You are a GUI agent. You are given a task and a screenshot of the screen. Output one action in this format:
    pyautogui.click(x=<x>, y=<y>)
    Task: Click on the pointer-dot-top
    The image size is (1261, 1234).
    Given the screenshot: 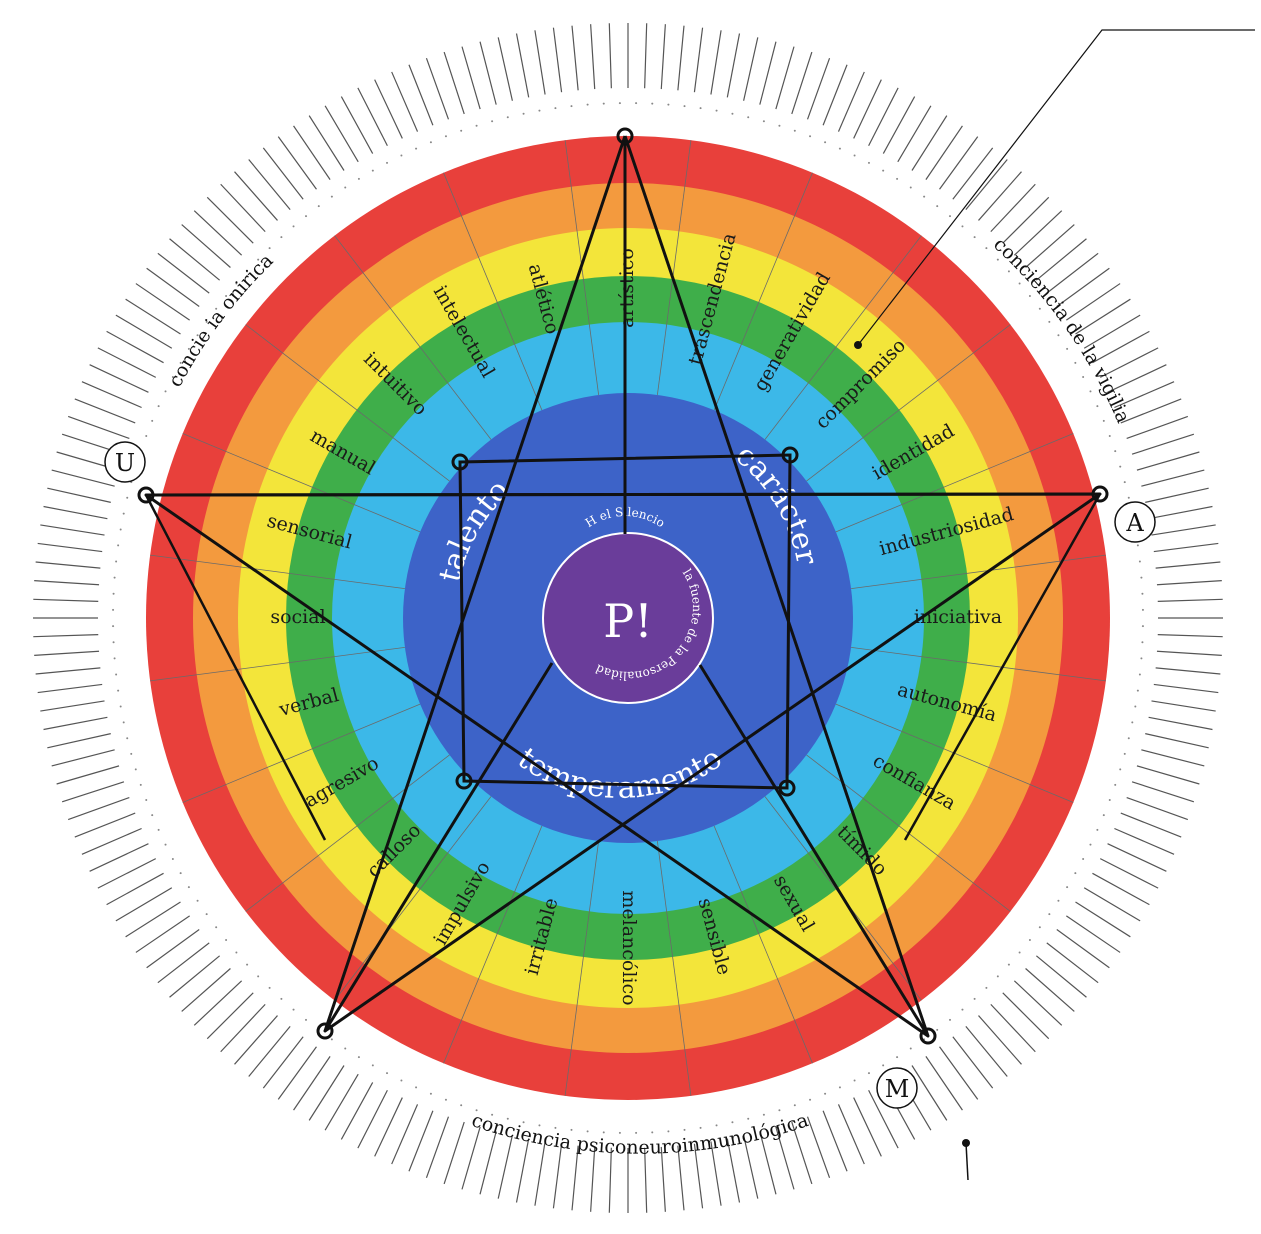 What is the action you would take?
    pyautogui.click(x=858, y=345)
    